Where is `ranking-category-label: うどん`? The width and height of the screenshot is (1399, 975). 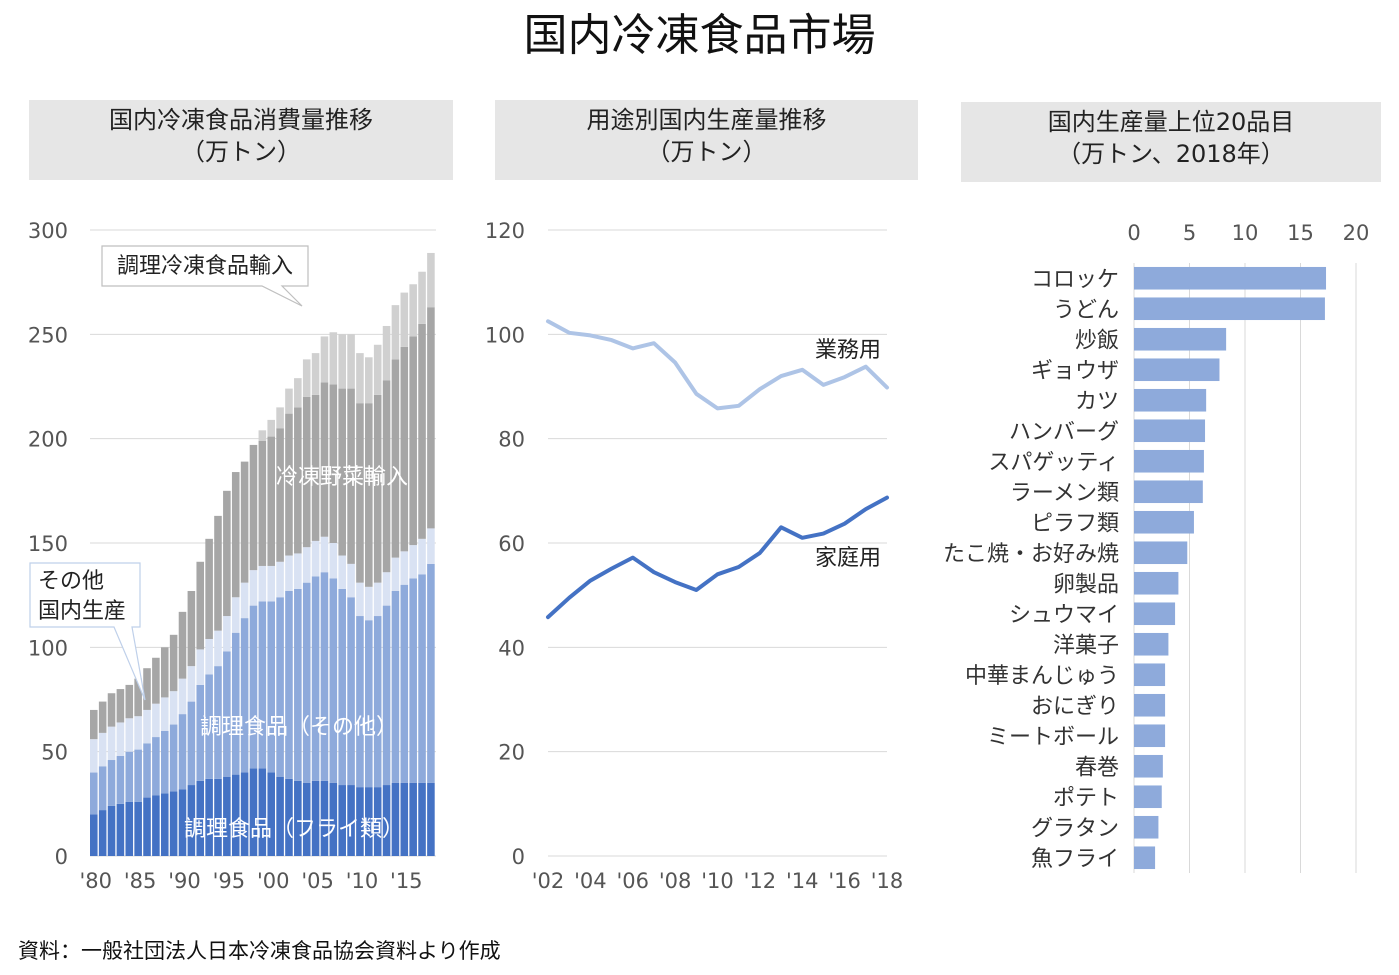
ranking-category-label: うどん is located at coordinates (1086, 310).